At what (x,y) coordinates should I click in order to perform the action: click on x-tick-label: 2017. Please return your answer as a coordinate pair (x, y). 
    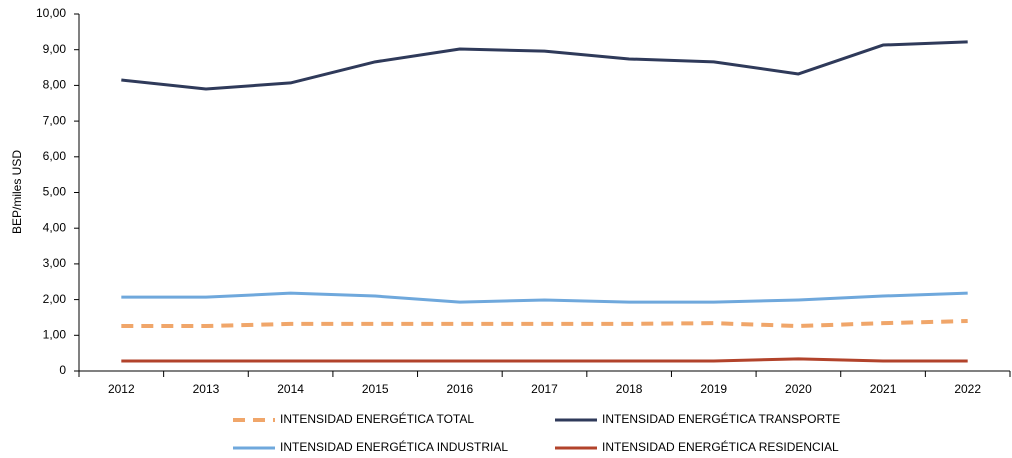
    Looking at the image, I should click on (544, 389).